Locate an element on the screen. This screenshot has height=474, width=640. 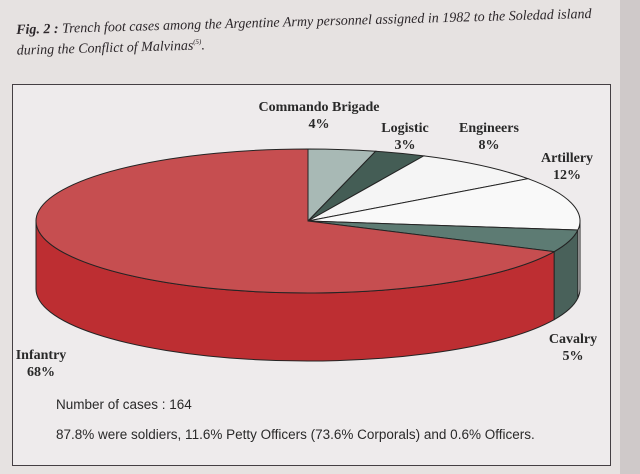
percent-cavalry: 5% is located at coordinates (573, 356).